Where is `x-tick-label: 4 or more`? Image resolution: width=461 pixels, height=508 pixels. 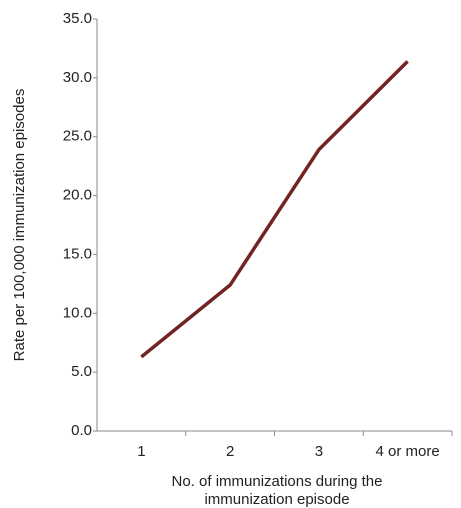
x-tick-label: 4 or more is located at coordinates (408, 451).